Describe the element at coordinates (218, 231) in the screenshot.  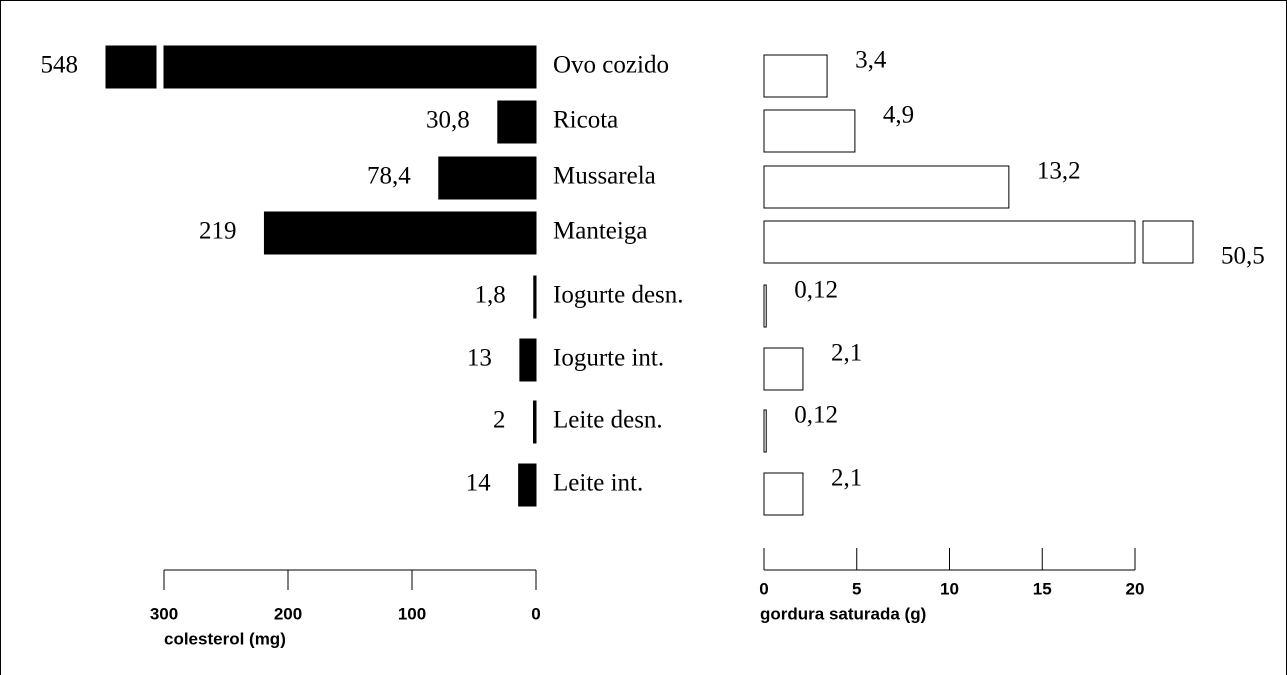
I see `value-label: 219` at that location.